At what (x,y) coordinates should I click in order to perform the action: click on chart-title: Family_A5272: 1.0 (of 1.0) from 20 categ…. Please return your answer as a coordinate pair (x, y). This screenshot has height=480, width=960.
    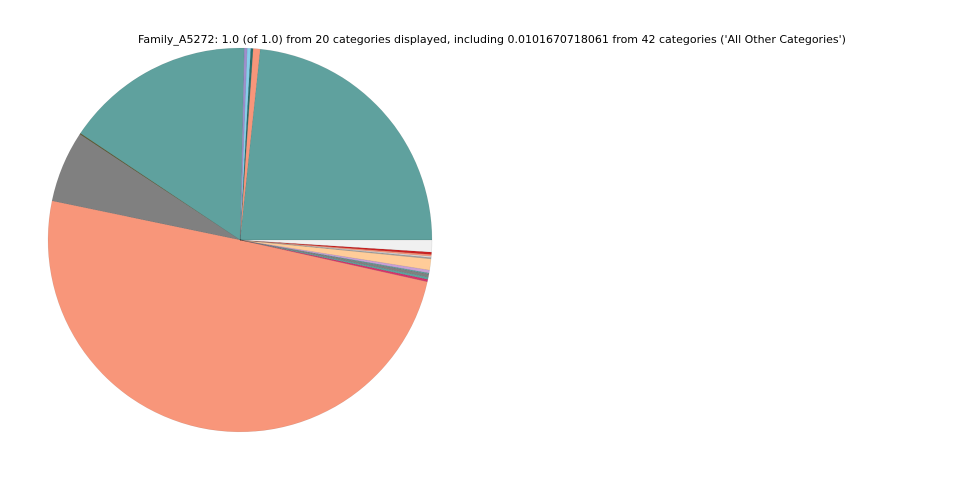
    Looking at the image, I should click on (492, 39).